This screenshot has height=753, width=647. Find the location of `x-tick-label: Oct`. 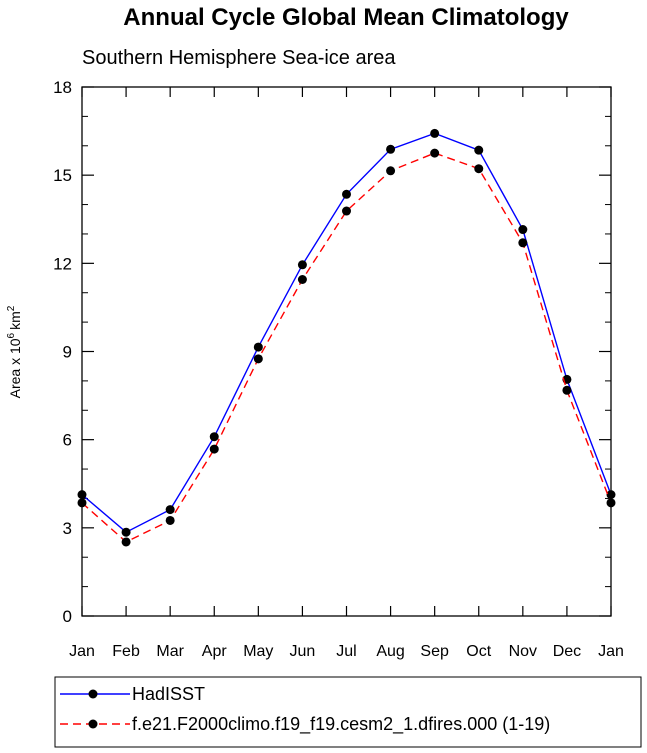

x-tick-label: Oct is located at coordinates (478, 651).